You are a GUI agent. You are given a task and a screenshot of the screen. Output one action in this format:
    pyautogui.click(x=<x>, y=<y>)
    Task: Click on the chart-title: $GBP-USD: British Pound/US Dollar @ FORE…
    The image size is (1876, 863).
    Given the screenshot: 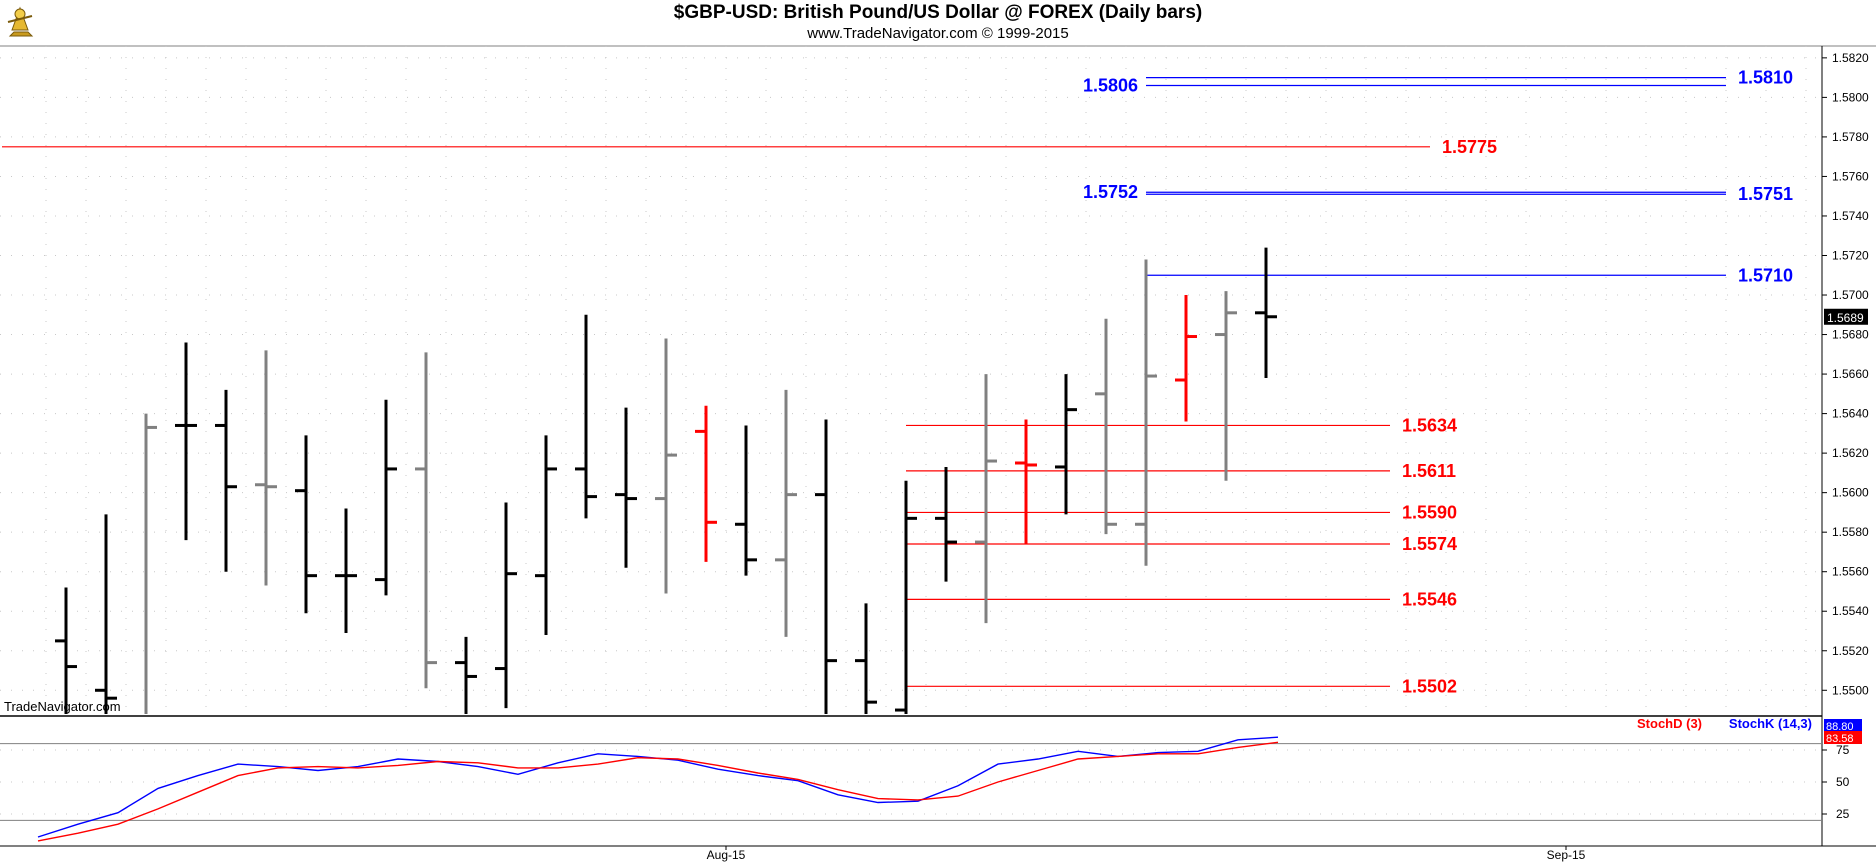 What is the action you would take?
    pyautogui.click(x=938, y=12)
    